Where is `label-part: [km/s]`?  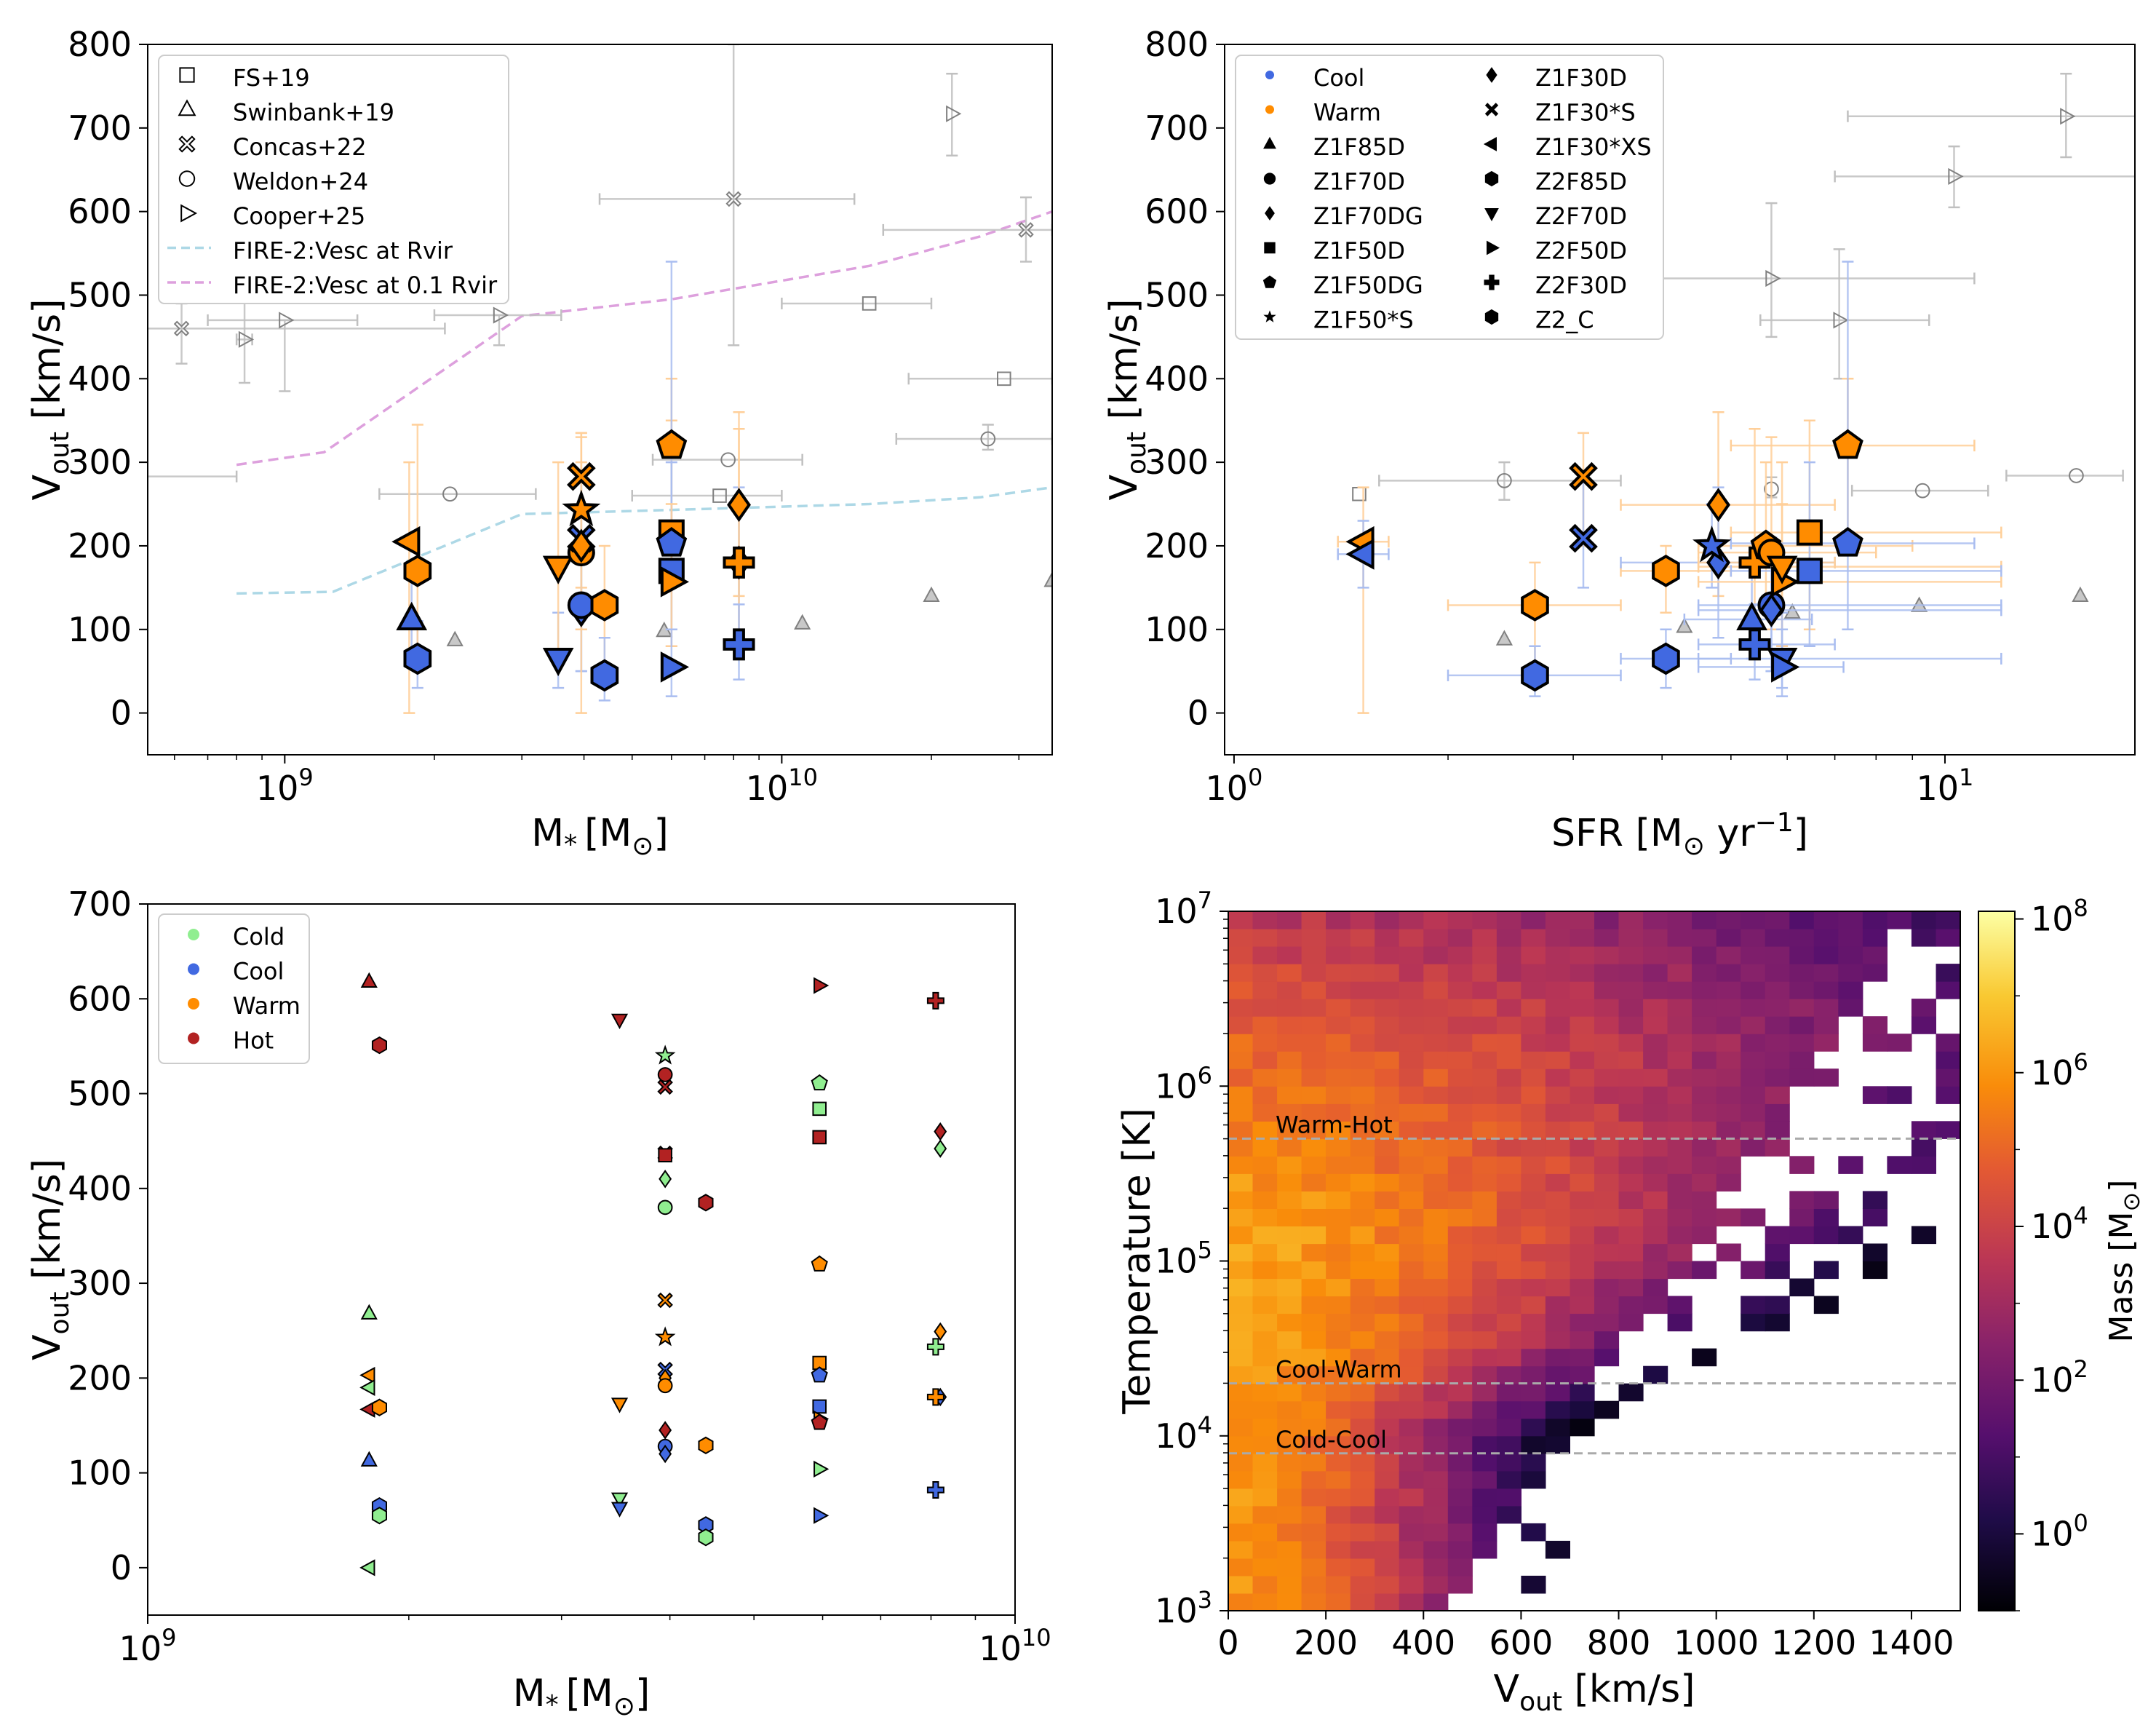
label-part: [km/s] is located at coordinates (47, 364).